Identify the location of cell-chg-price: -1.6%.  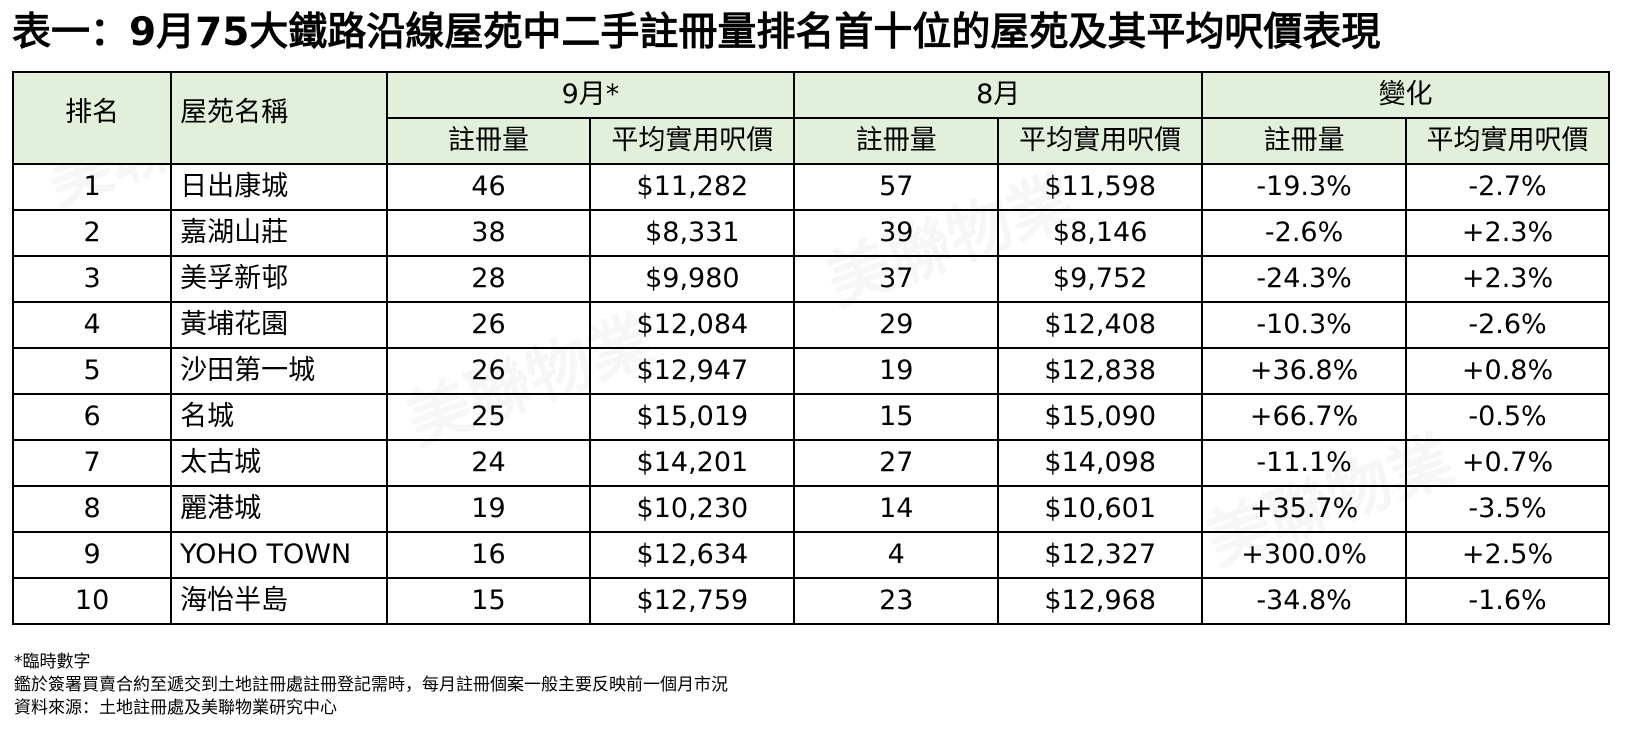
(1507, 601).